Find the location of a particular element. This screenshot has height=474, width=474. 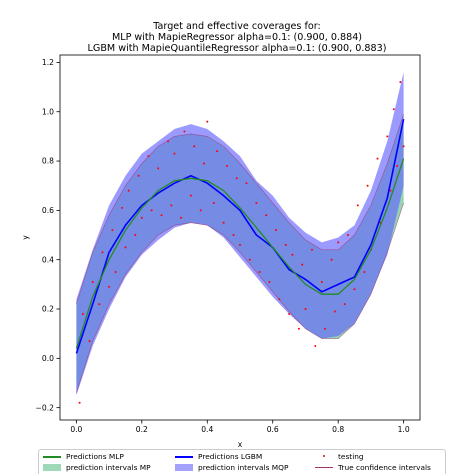

legend-item-predictions-mlp: Predictions MLP is located at coordinates (83, 456).